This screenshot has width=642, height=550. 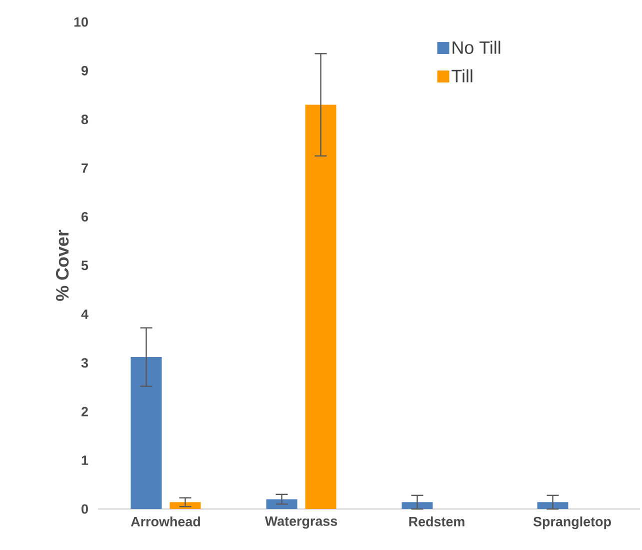 What do you see at coordinates (81, 22) in the screenshot?
I see `y-tick-label: 10` at bounding box center [81, 22].